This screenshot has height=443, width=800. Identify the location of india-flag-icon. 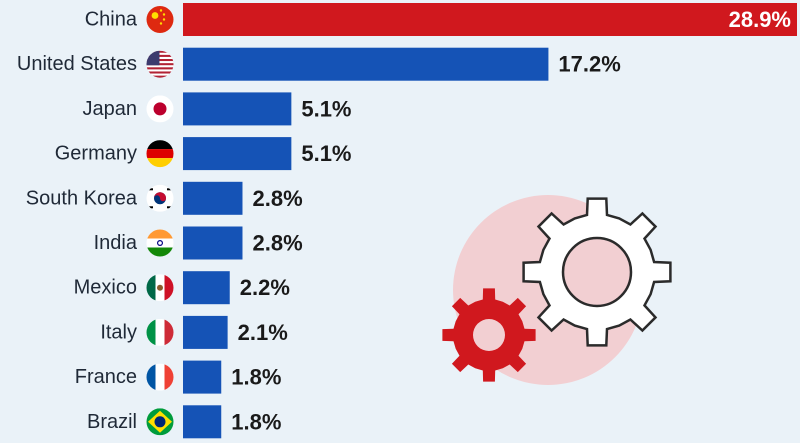
(160, 243).